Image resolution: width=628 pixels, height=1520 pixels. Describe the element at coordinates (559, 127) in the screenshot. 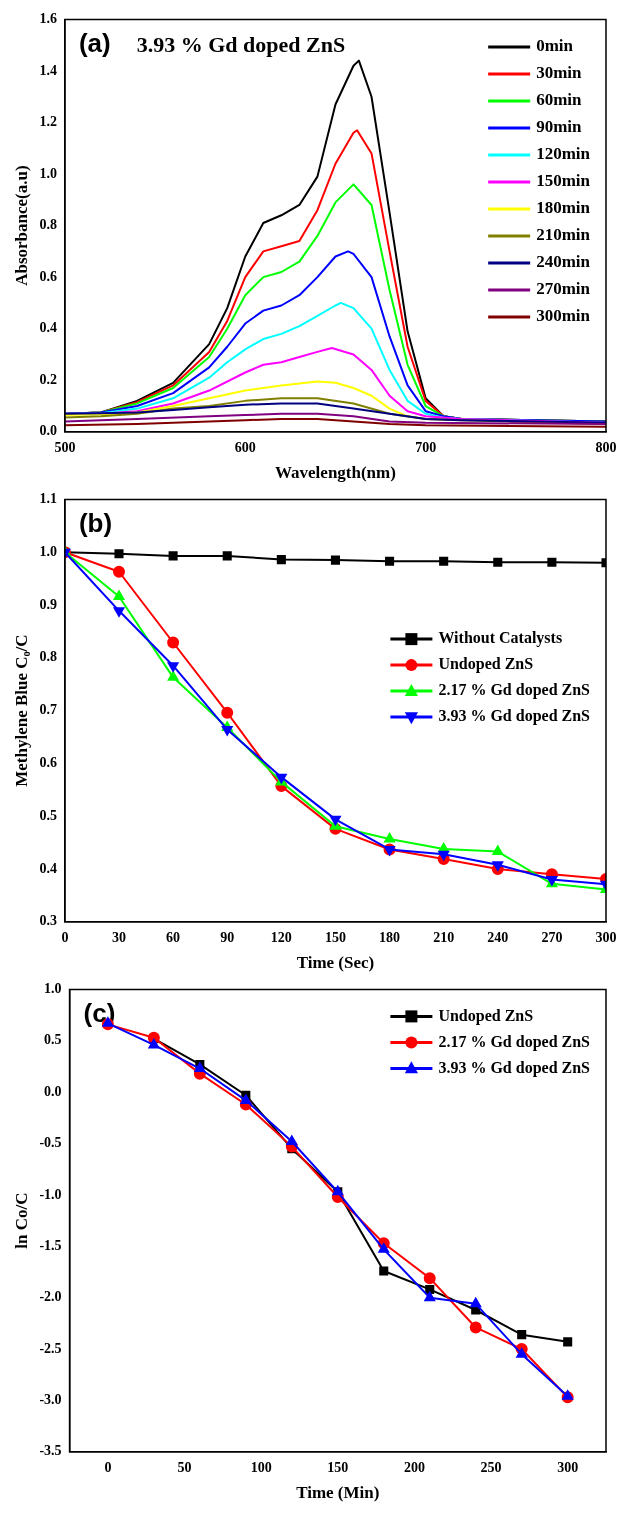

I see `legend-label: 90min` at that location.